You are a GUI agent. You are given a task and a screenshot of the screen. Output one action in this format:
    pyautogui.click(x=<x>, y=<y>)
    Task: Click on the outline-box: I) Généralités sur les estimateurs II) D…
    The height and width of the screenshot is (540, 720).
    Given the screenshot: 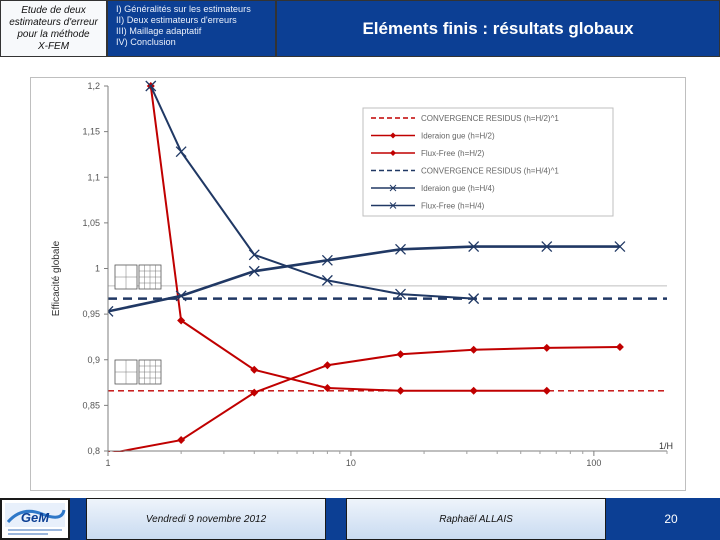 What is the action you would take?
    pyautogui.click(x=191, y=28)
    